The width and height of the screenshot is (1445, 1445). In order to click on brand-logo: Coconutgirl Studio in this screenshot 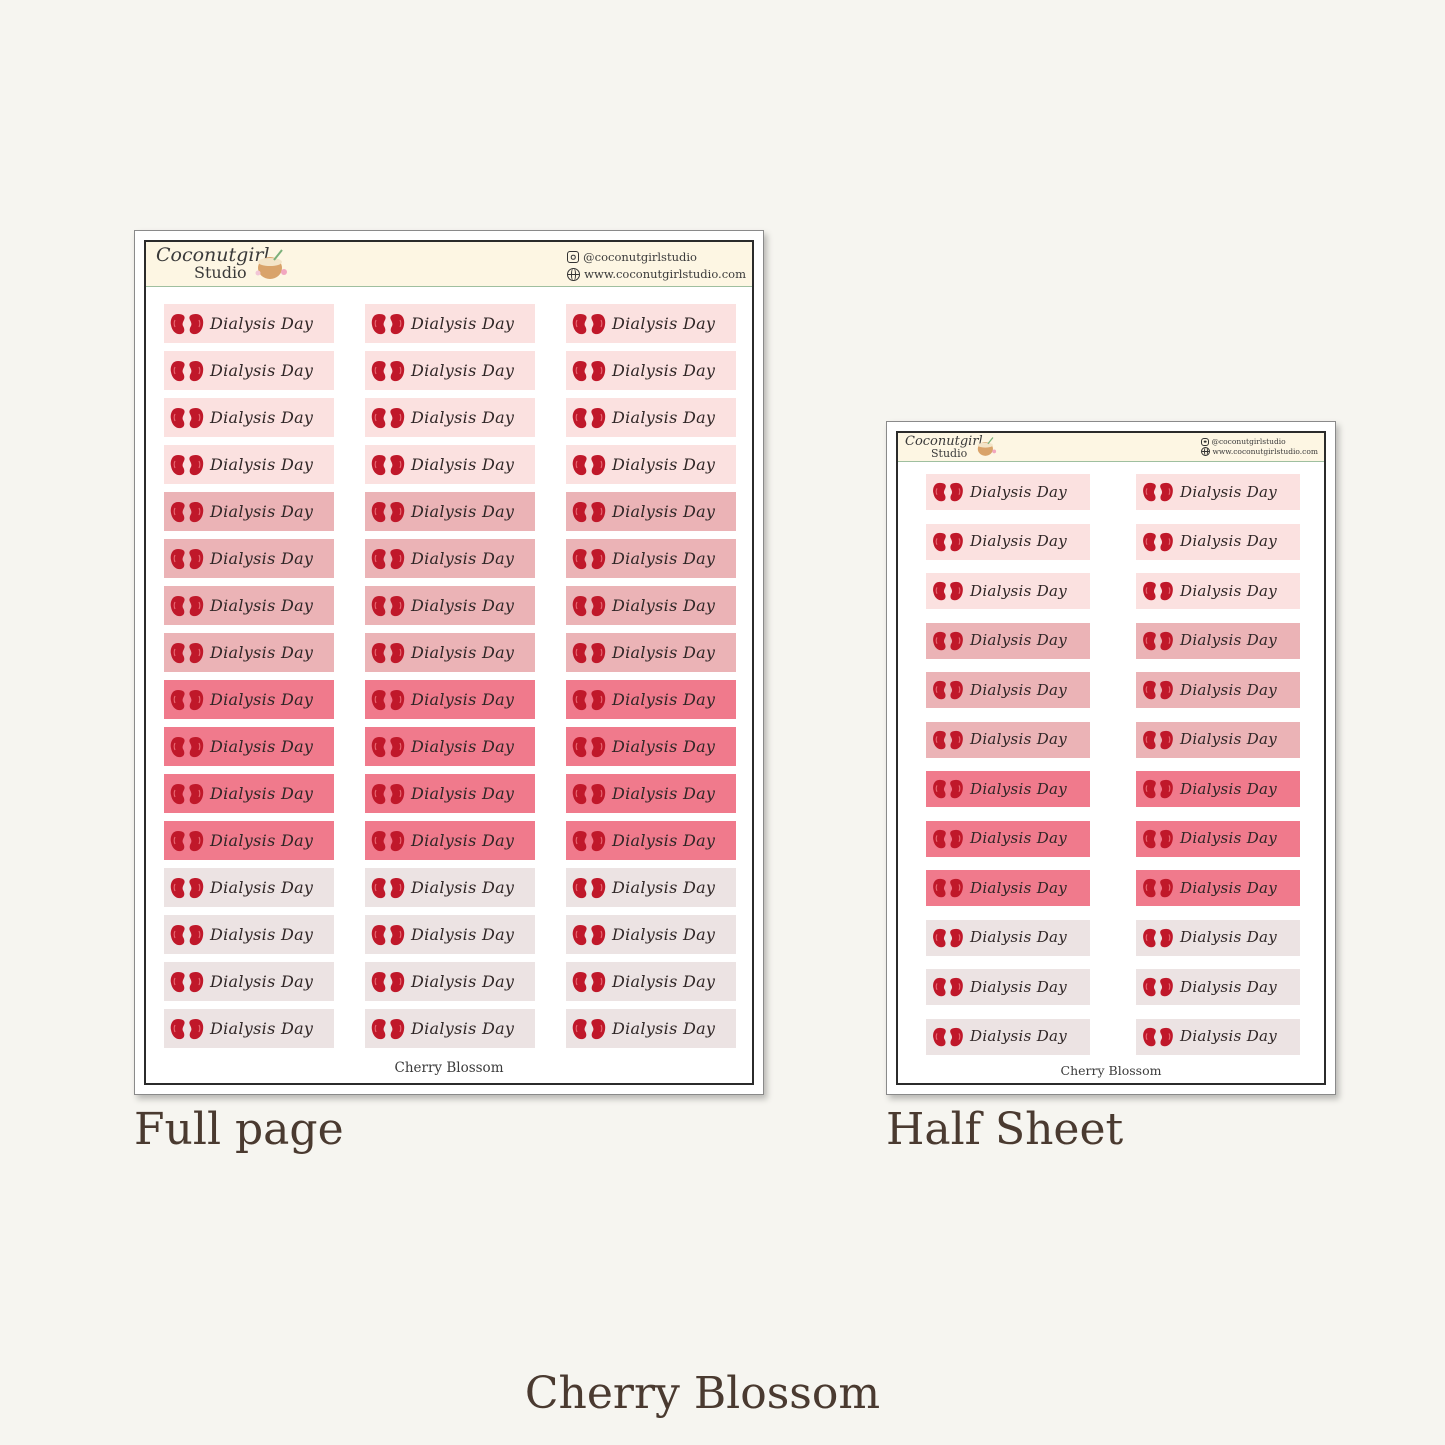, I will do `click(213, 263)`.